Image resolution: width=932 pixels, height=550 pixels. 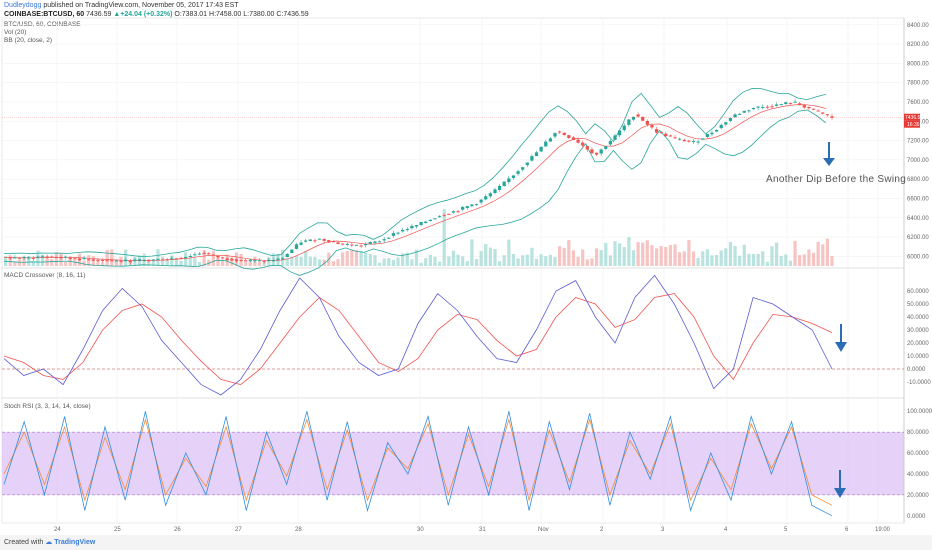 What do you see at coordinates (420, 530) in the screenshot?
I see `x-tick-label: 30` at bounding box center [420, 530].